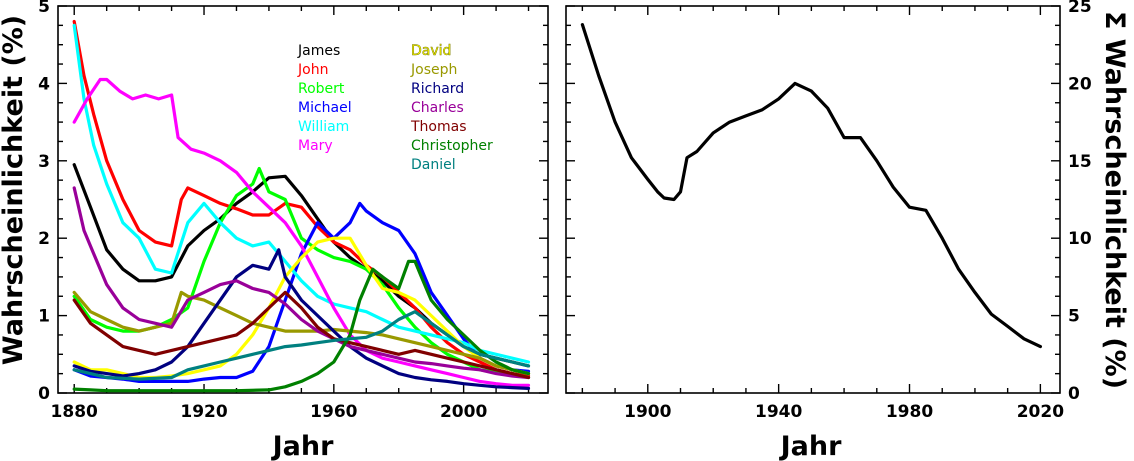 The image size is (1134, 461). What do you see at coordinates (431, 51) in the screenshot?
I see `legend-entry-david: David` at bounding box center [431, 51].